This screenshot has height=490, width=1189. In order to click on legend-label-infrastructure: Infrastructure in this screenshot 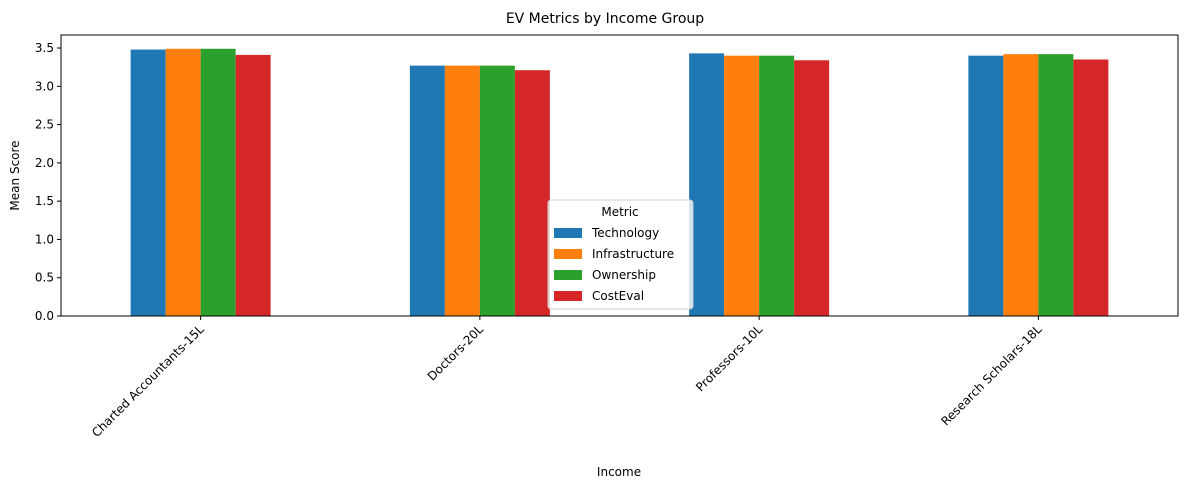, I will do `click(633, 254)`.